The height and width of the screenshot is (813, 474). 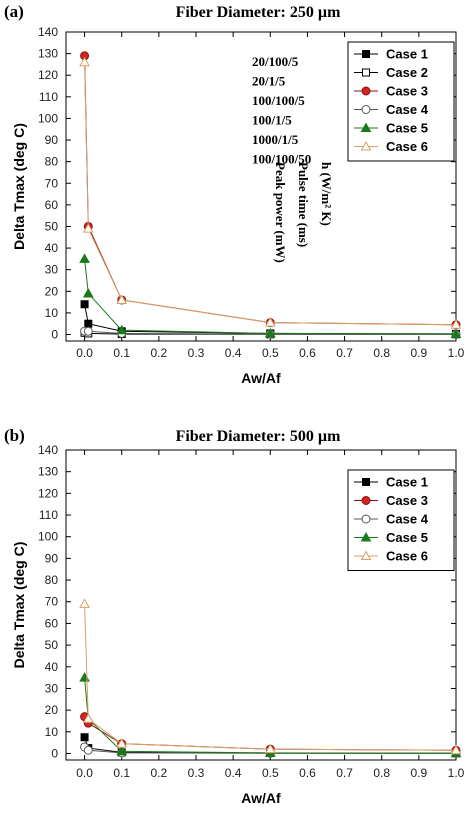 What do you see at coordinates (272, 120) in the screenshot?
I see `param-row: 100/1/5` at bounding box center [272, 120].